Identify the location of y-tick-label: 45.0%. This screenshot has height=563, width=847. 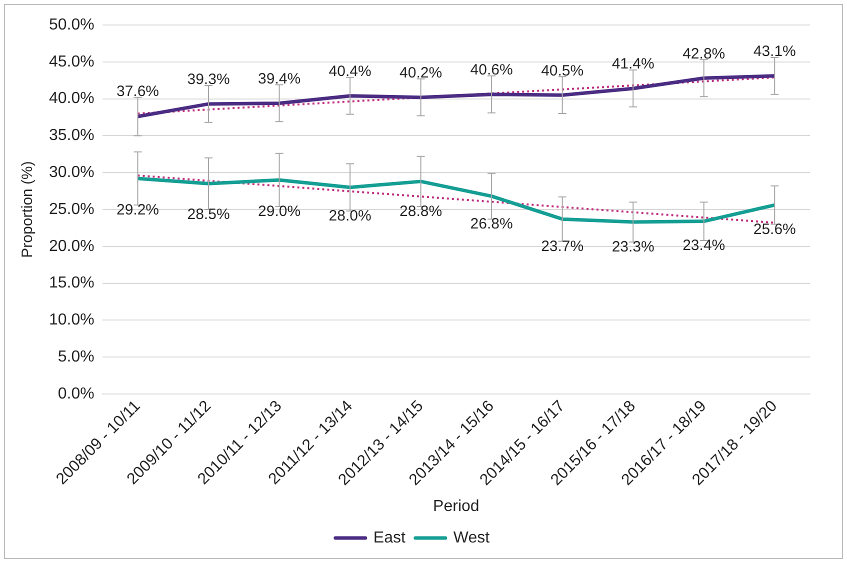
(71, 61).